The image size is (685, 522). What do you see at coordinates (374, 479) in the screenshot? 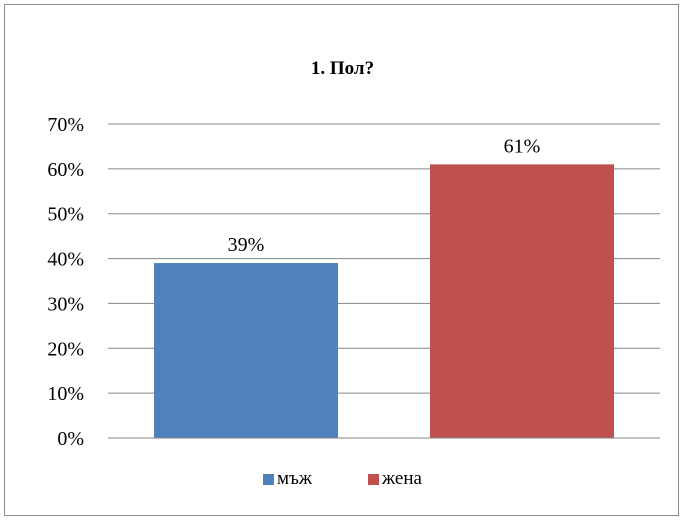
I see `legend-swatch-female` at bounding box center [374, 479].